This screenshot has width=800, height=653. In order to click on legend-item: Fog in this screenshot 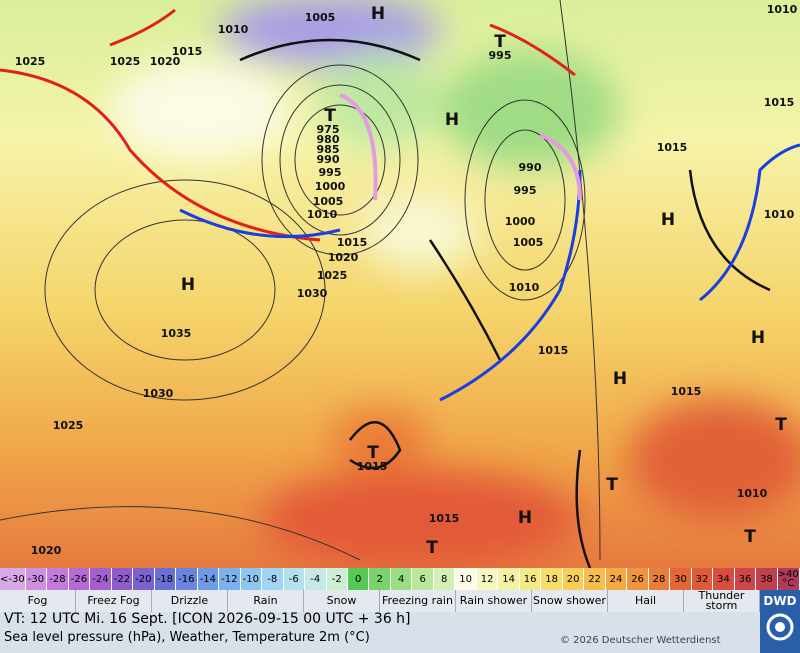, I will do `click(38, 601)`.